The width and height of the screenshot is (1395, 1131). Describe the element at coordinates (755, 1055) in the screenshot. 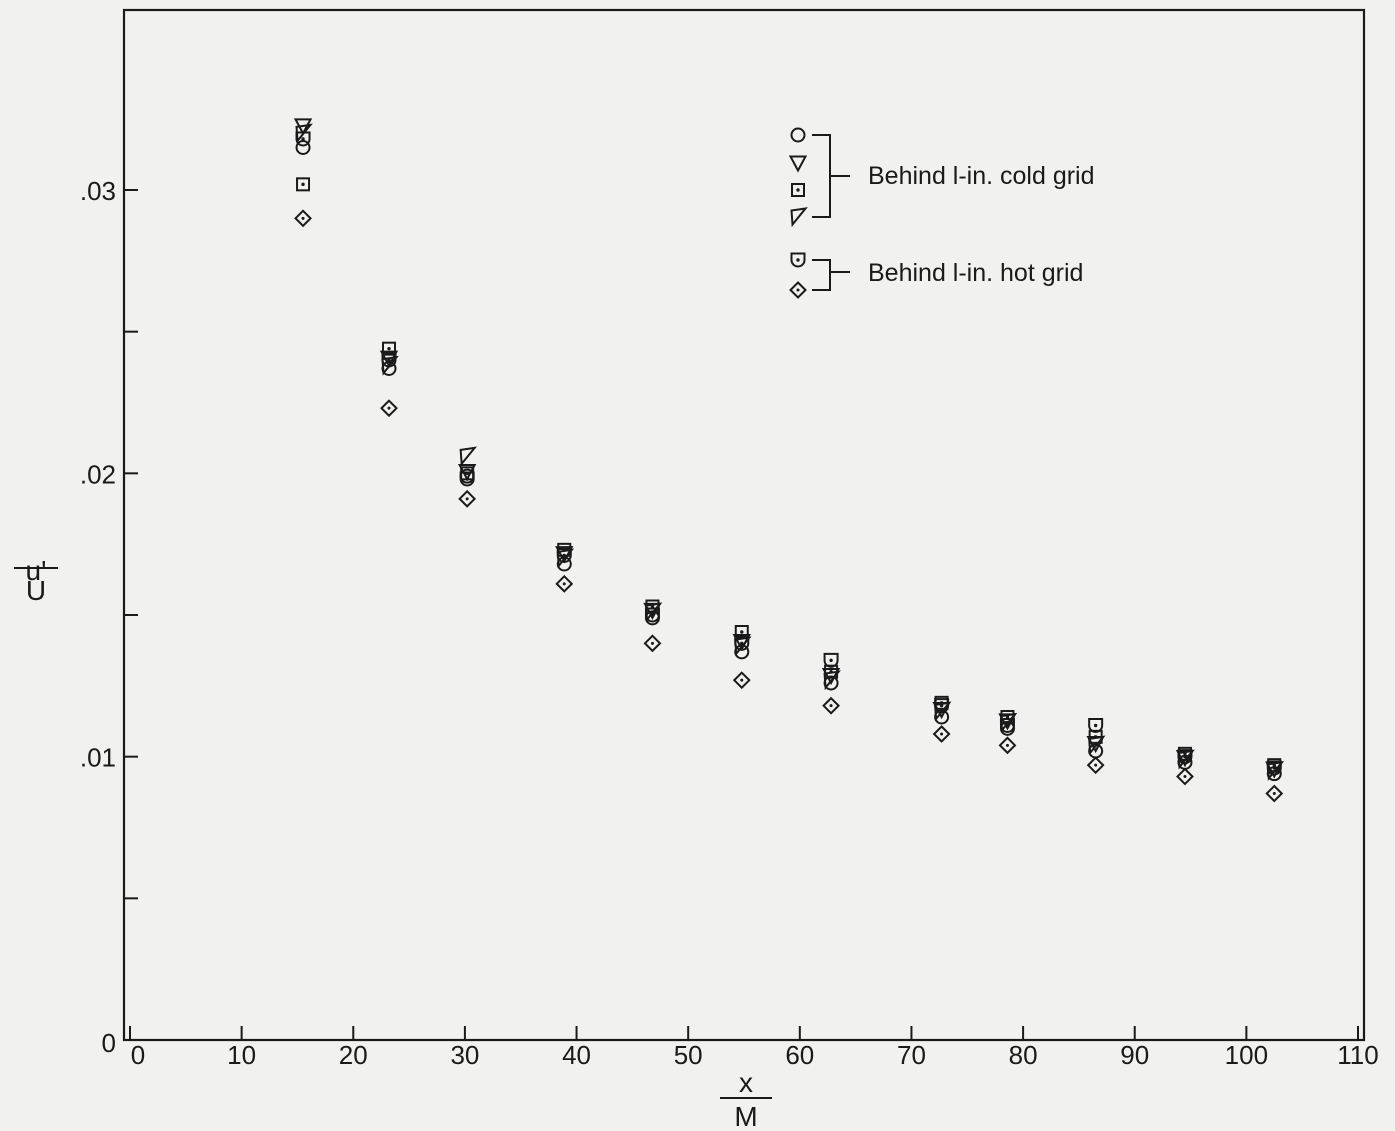

I see `x-tick-labels: 0 10 20 30 40 50 60 70 80 90 100 110` at that location.